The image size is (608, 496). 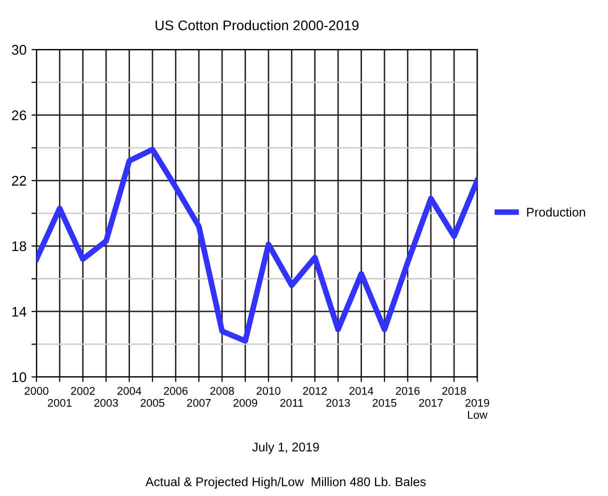 I want to click on x-tick-label: 2003, so click(x=106, y=402).